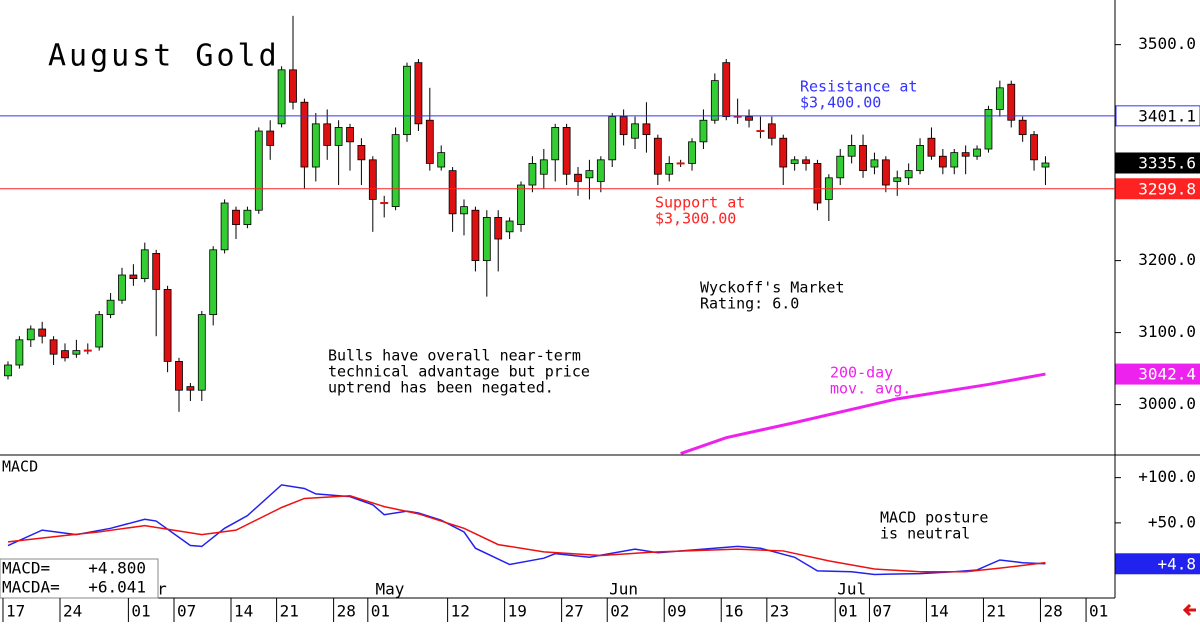 The width and height of the screenshot is (1200, 626). Describe the element at coordinates (623, 589) in the screenshot. I see `month-label: Jun` at that location.